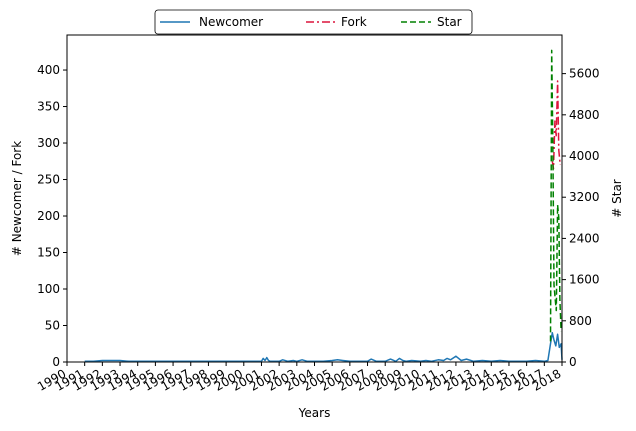  Describe the element at coordinates (313, 22) in the screenshot. I see `legend: Newcomer Fork Star` at that location.